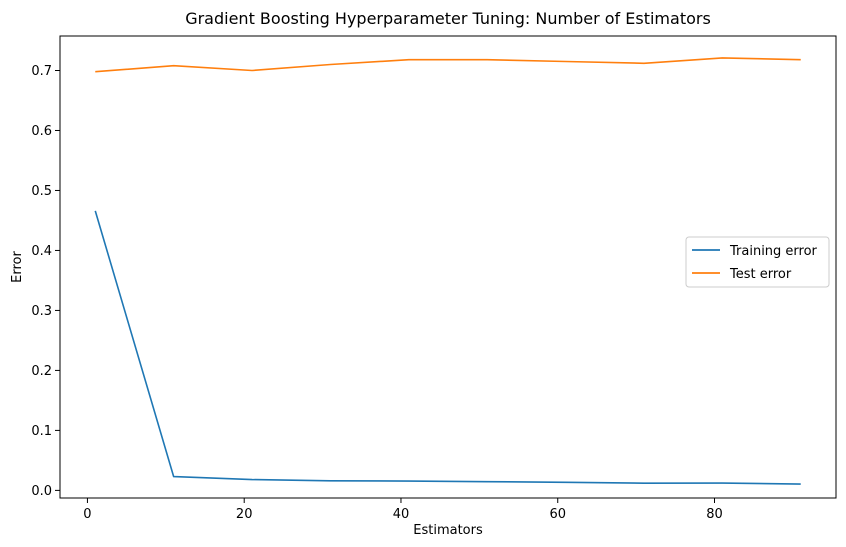  What do you see at coordinates (41, 71) in the screenshot?
I see `y-tick-label: 0.7` at bounding box center [41, 71].